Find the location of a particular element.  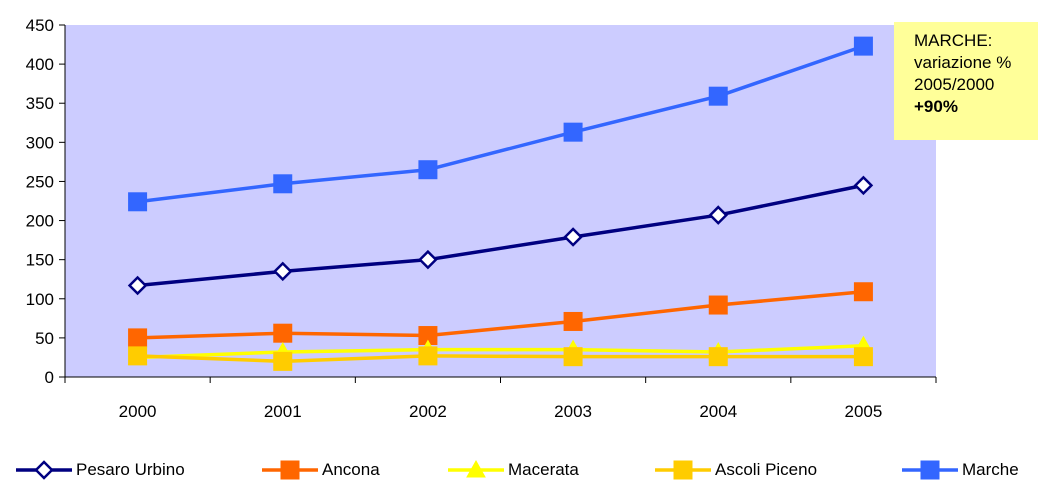

legend-label-macerata: Macerata is located at coordinates (543, 469).